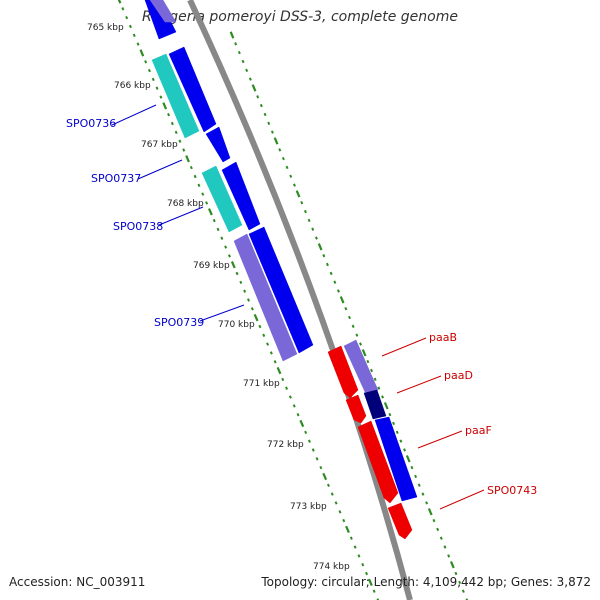 Image resolution: width=600 pixels, height=600 pixels. What do you see at coordinates (159, 145) in the screenshot?
I see `tick-label: 767 kbp` at bounding box center [159, 145].